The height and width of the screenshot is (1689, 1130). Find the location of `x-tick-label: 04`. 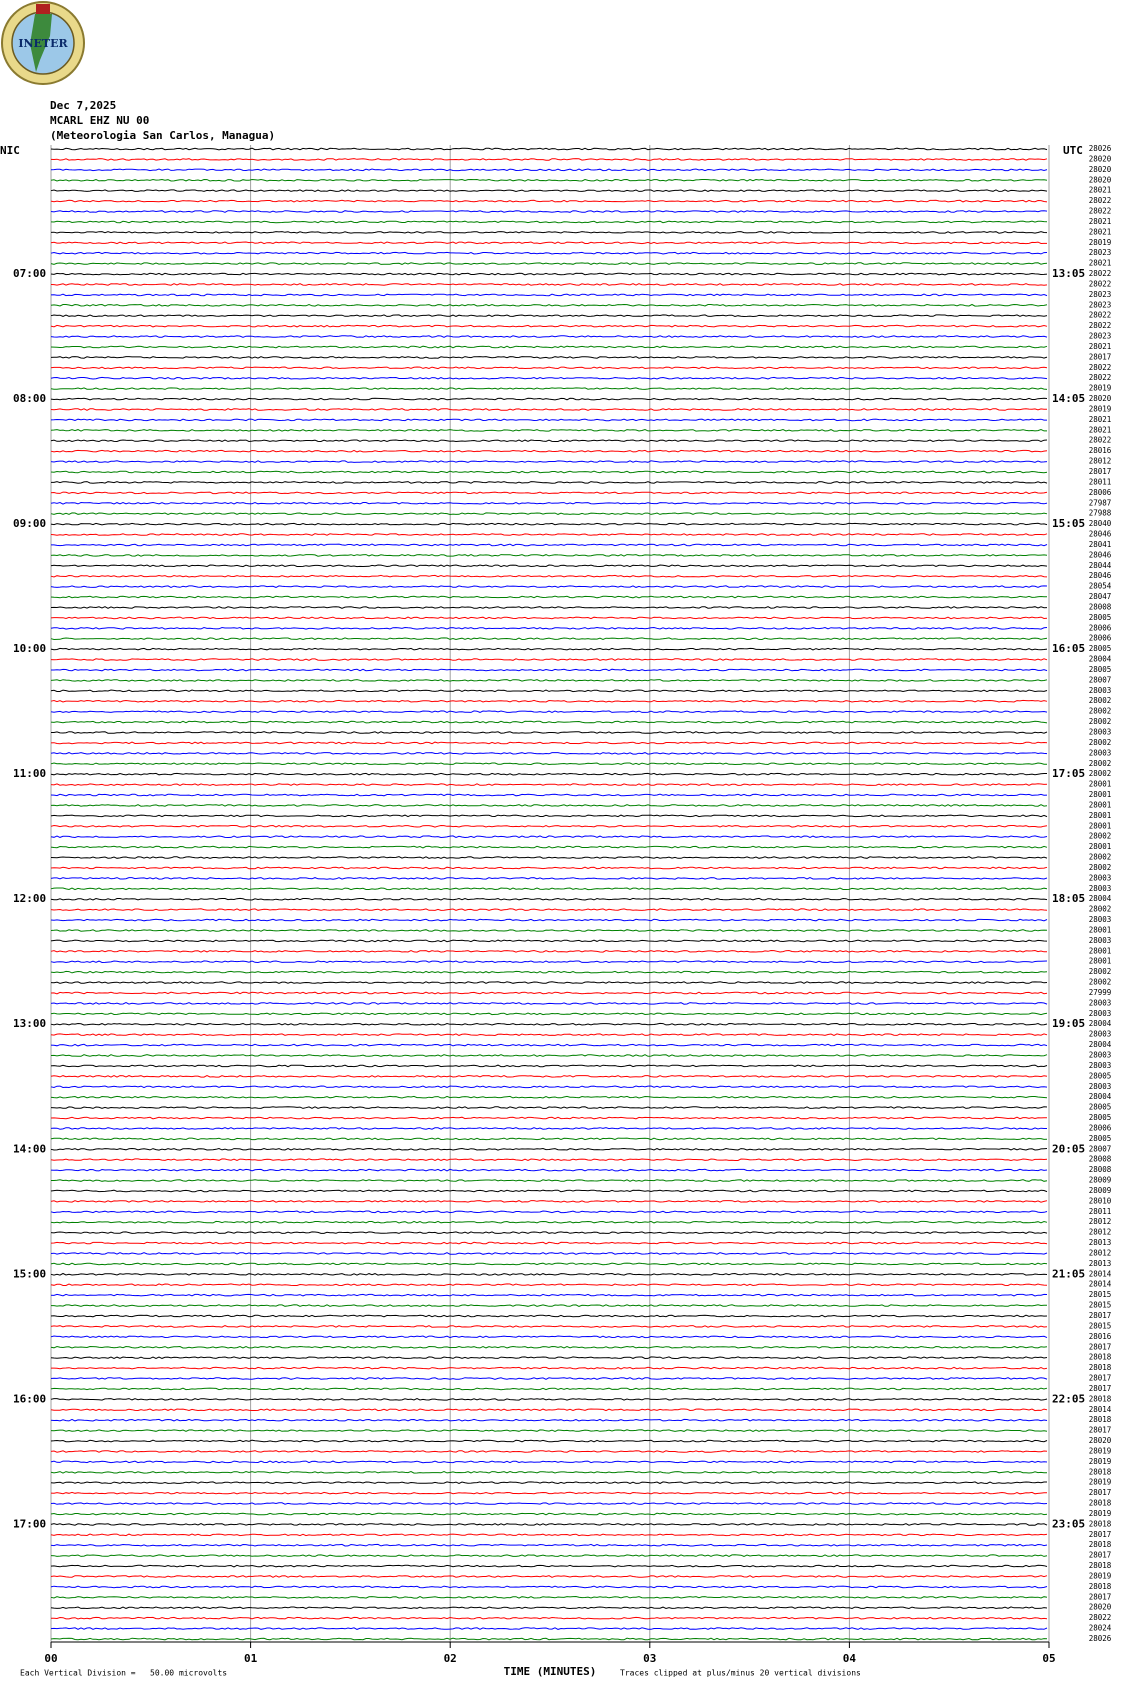

x-tick-label: 04 is located at coordinates (850, 1658).